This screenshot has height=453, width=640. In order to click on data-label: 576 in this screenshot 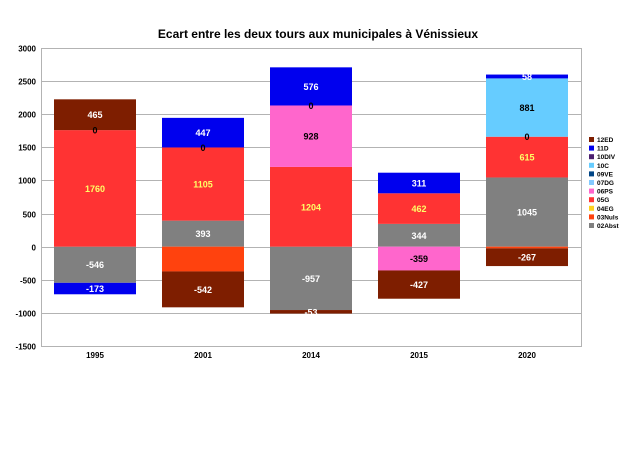, I will do `click(310, 87)`.